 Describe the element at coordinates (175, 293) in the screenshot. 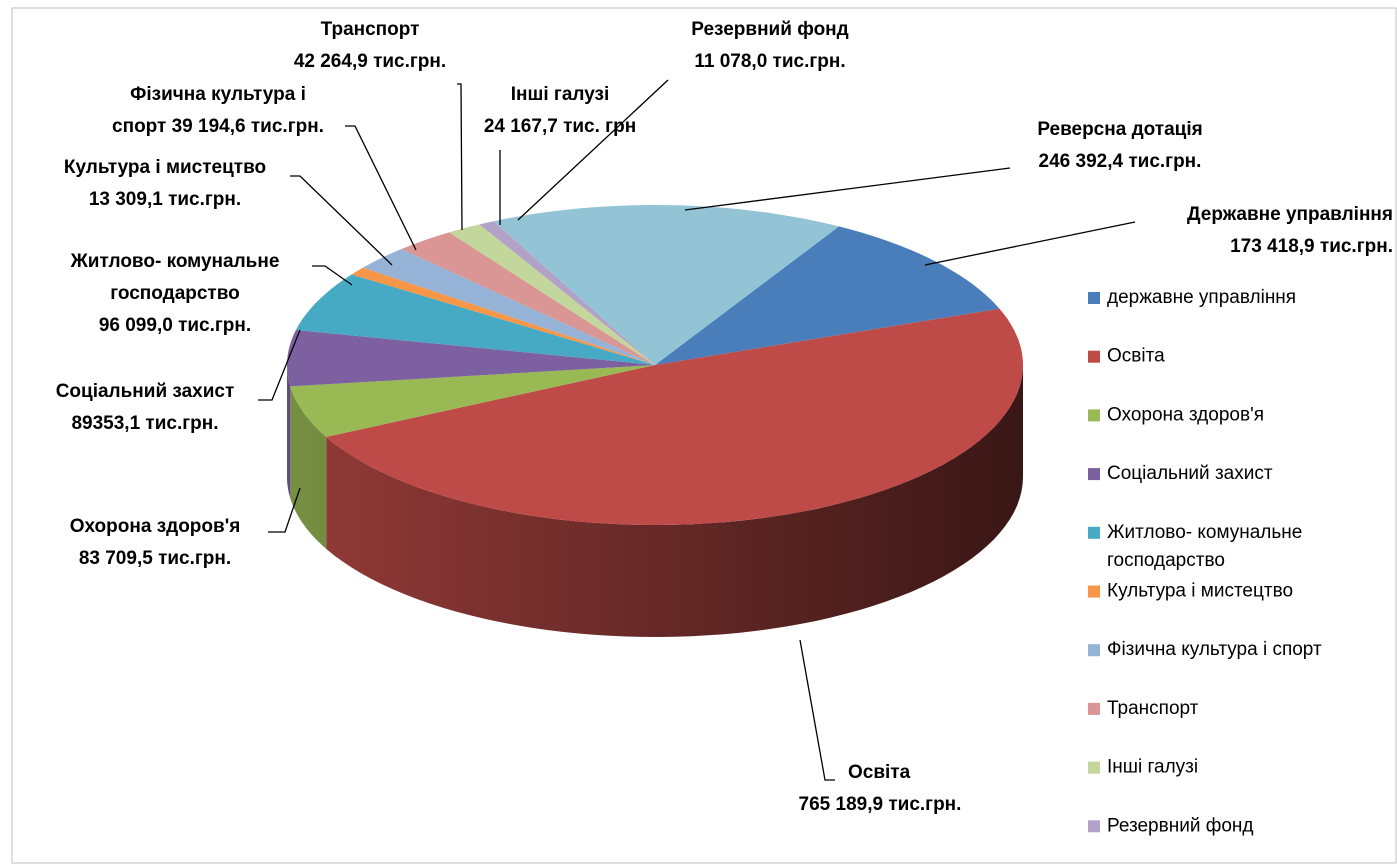

I see `data-label: господарство` at that location.